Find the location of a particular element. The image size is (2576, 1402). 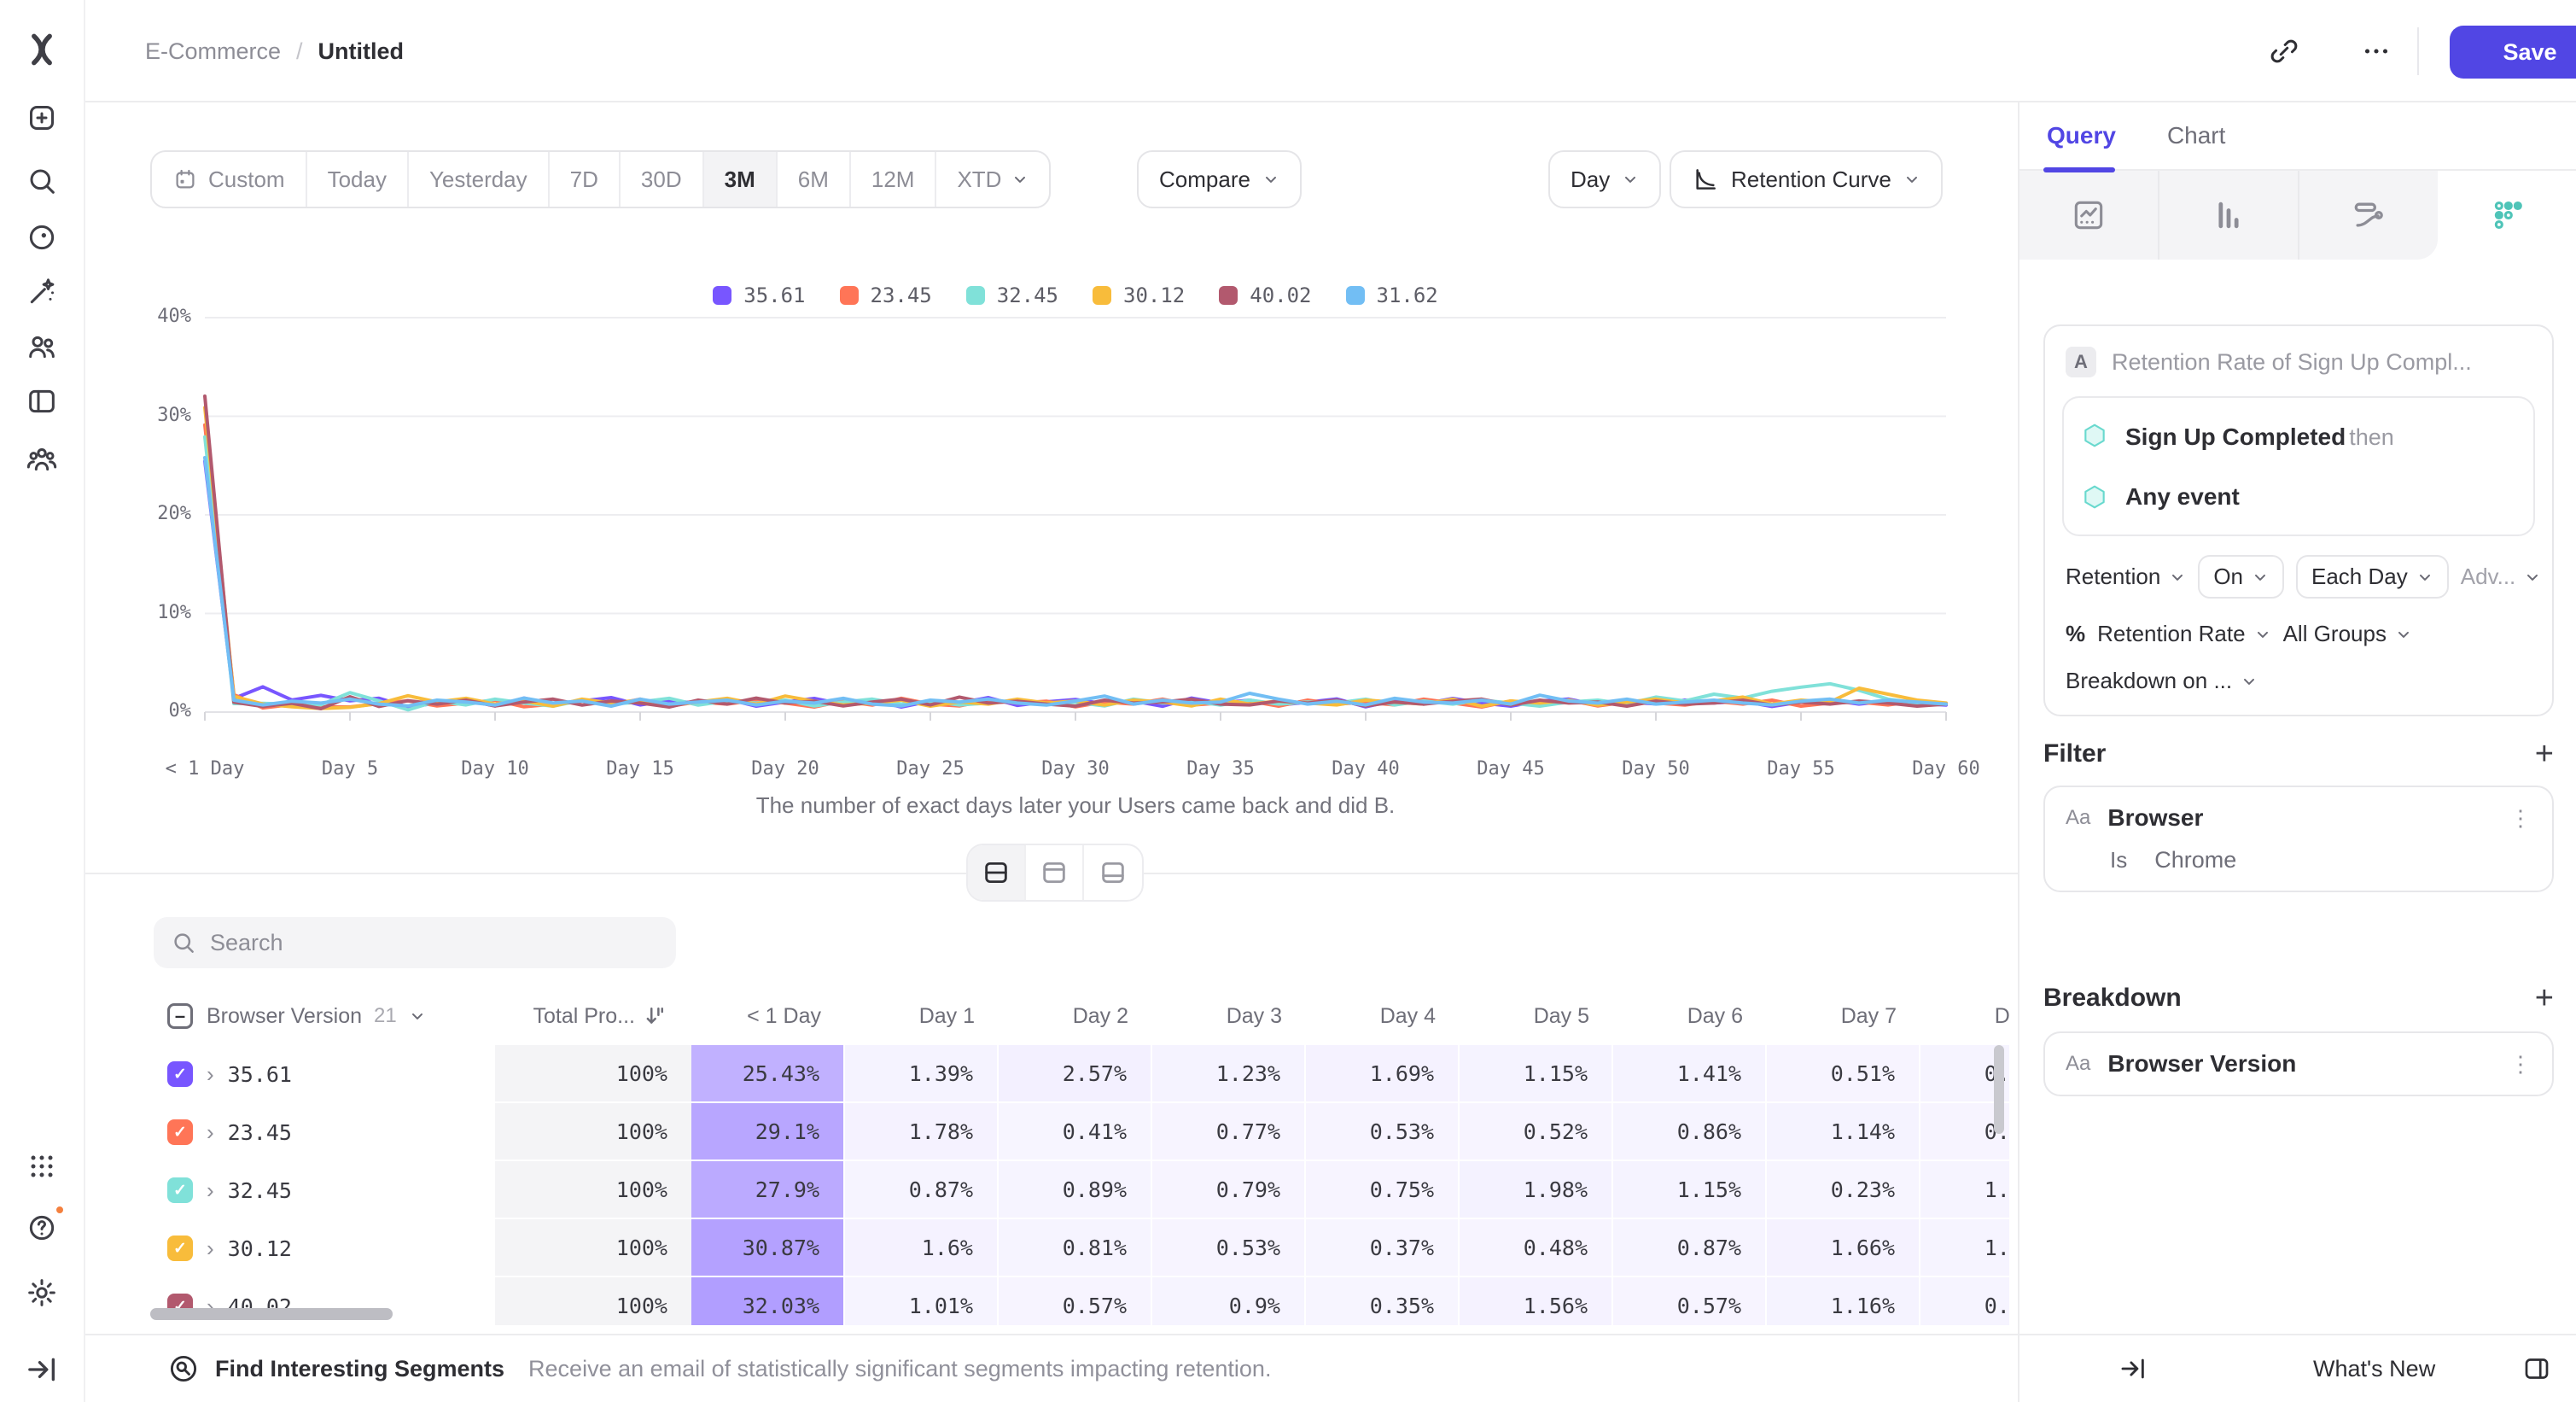

mixpanel-logo-icon is located at coordinates (41, 50).